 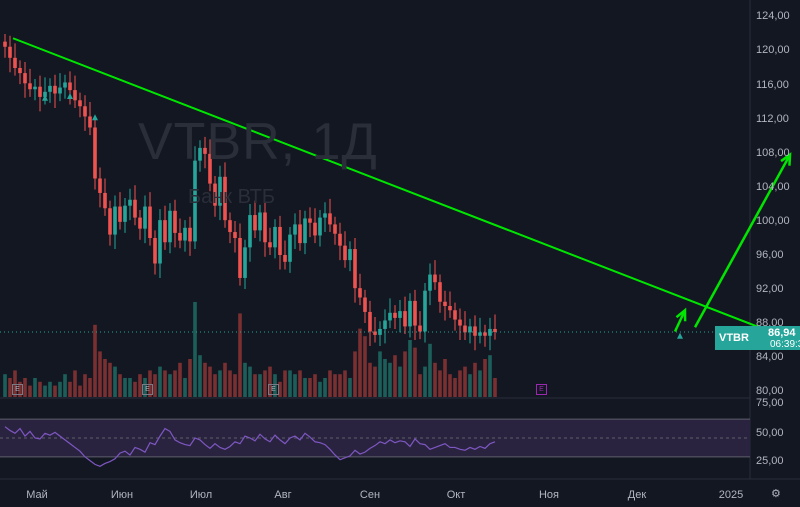 What do you see at coordinates (773, 16) in the screenshot?
I see `price-tick: 124,00` at bounding box center [773, 16].